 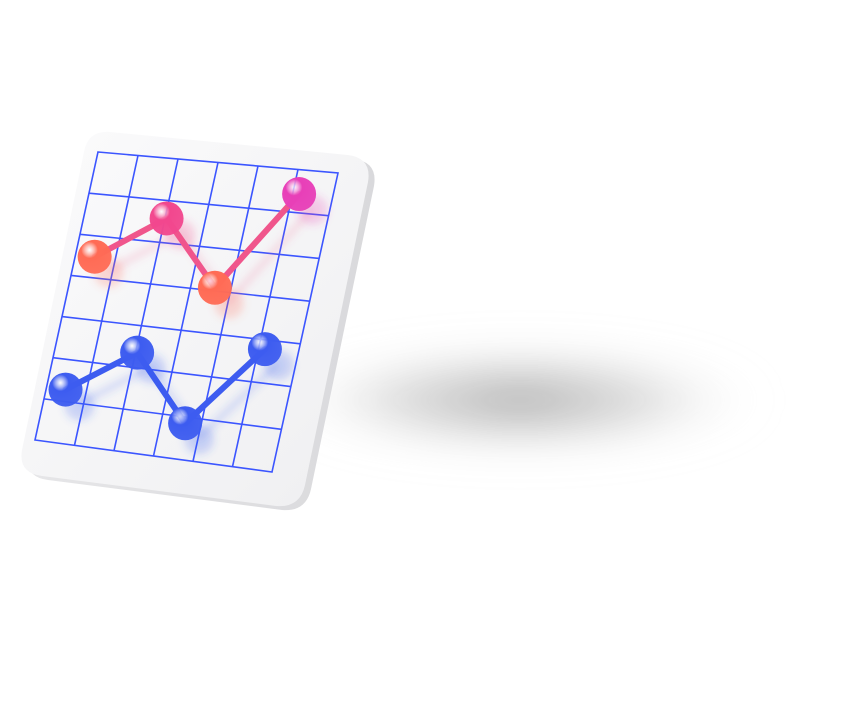 I want to click on floor-shadow, so click(x=520, y=400).